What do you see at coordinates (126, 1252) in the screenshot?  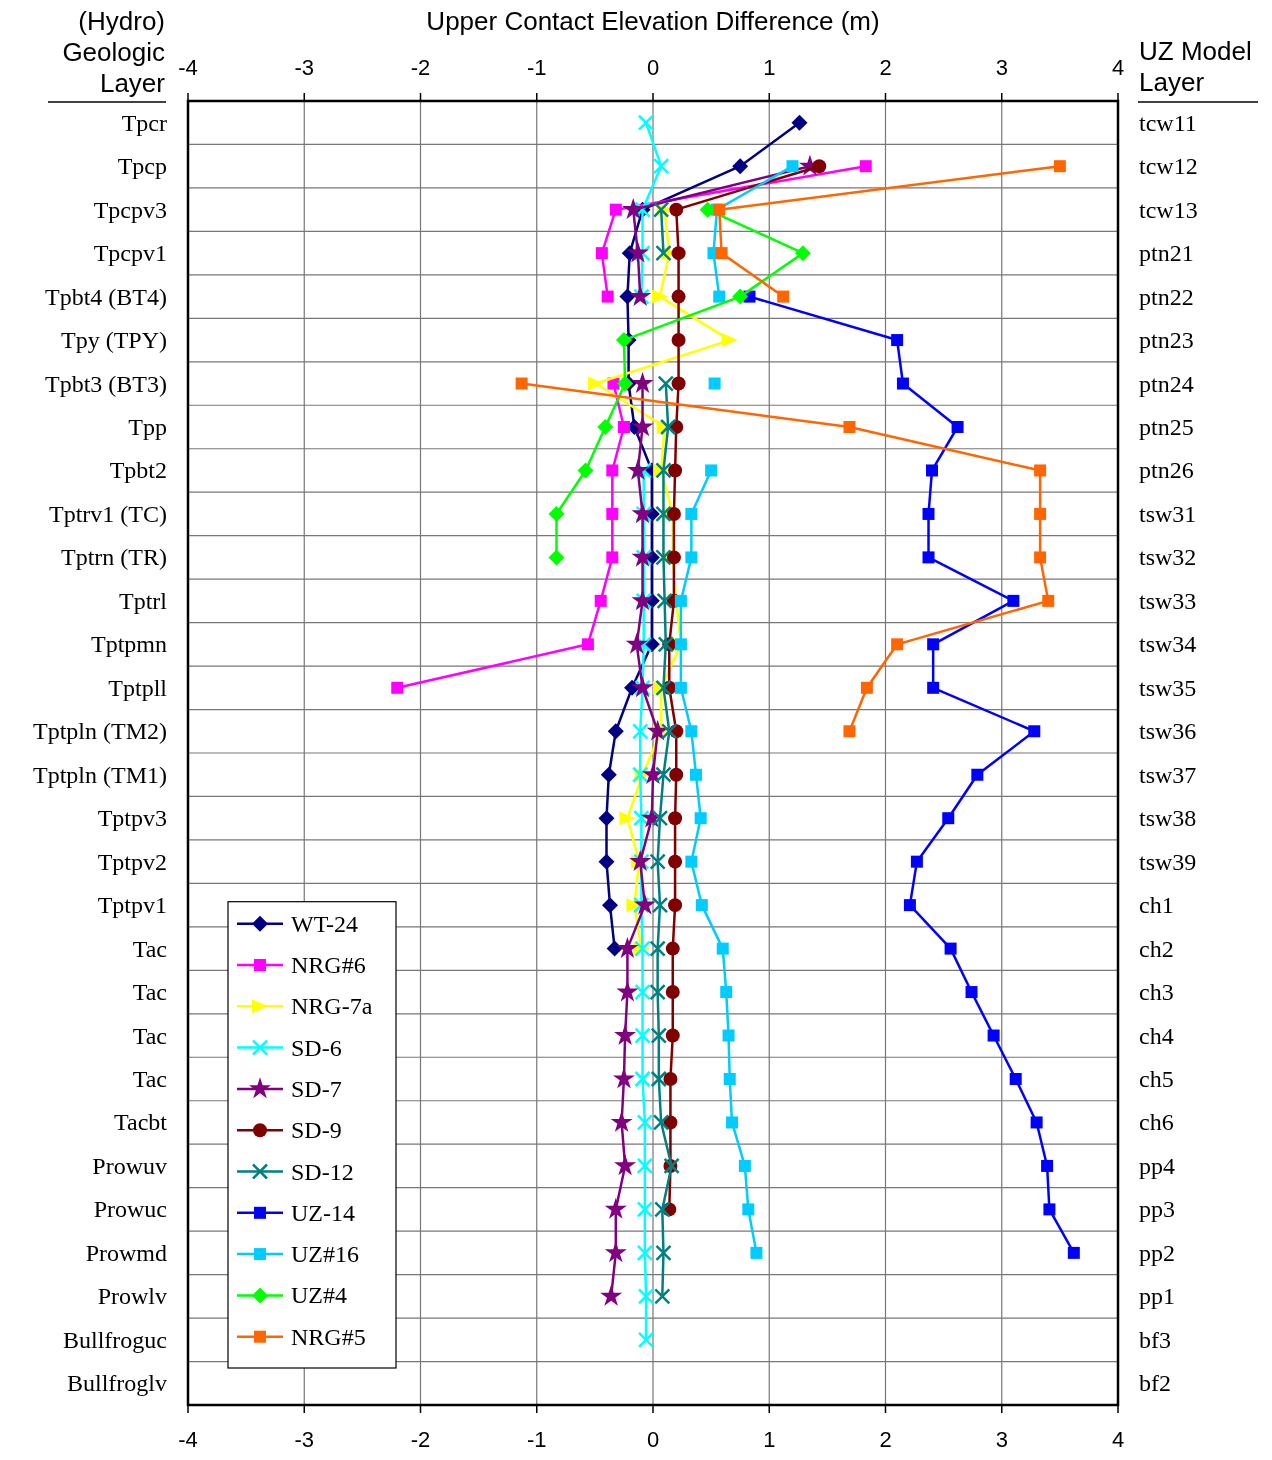 I see `y-tick-label: Prowmd` at bounding box center [126, 1252].